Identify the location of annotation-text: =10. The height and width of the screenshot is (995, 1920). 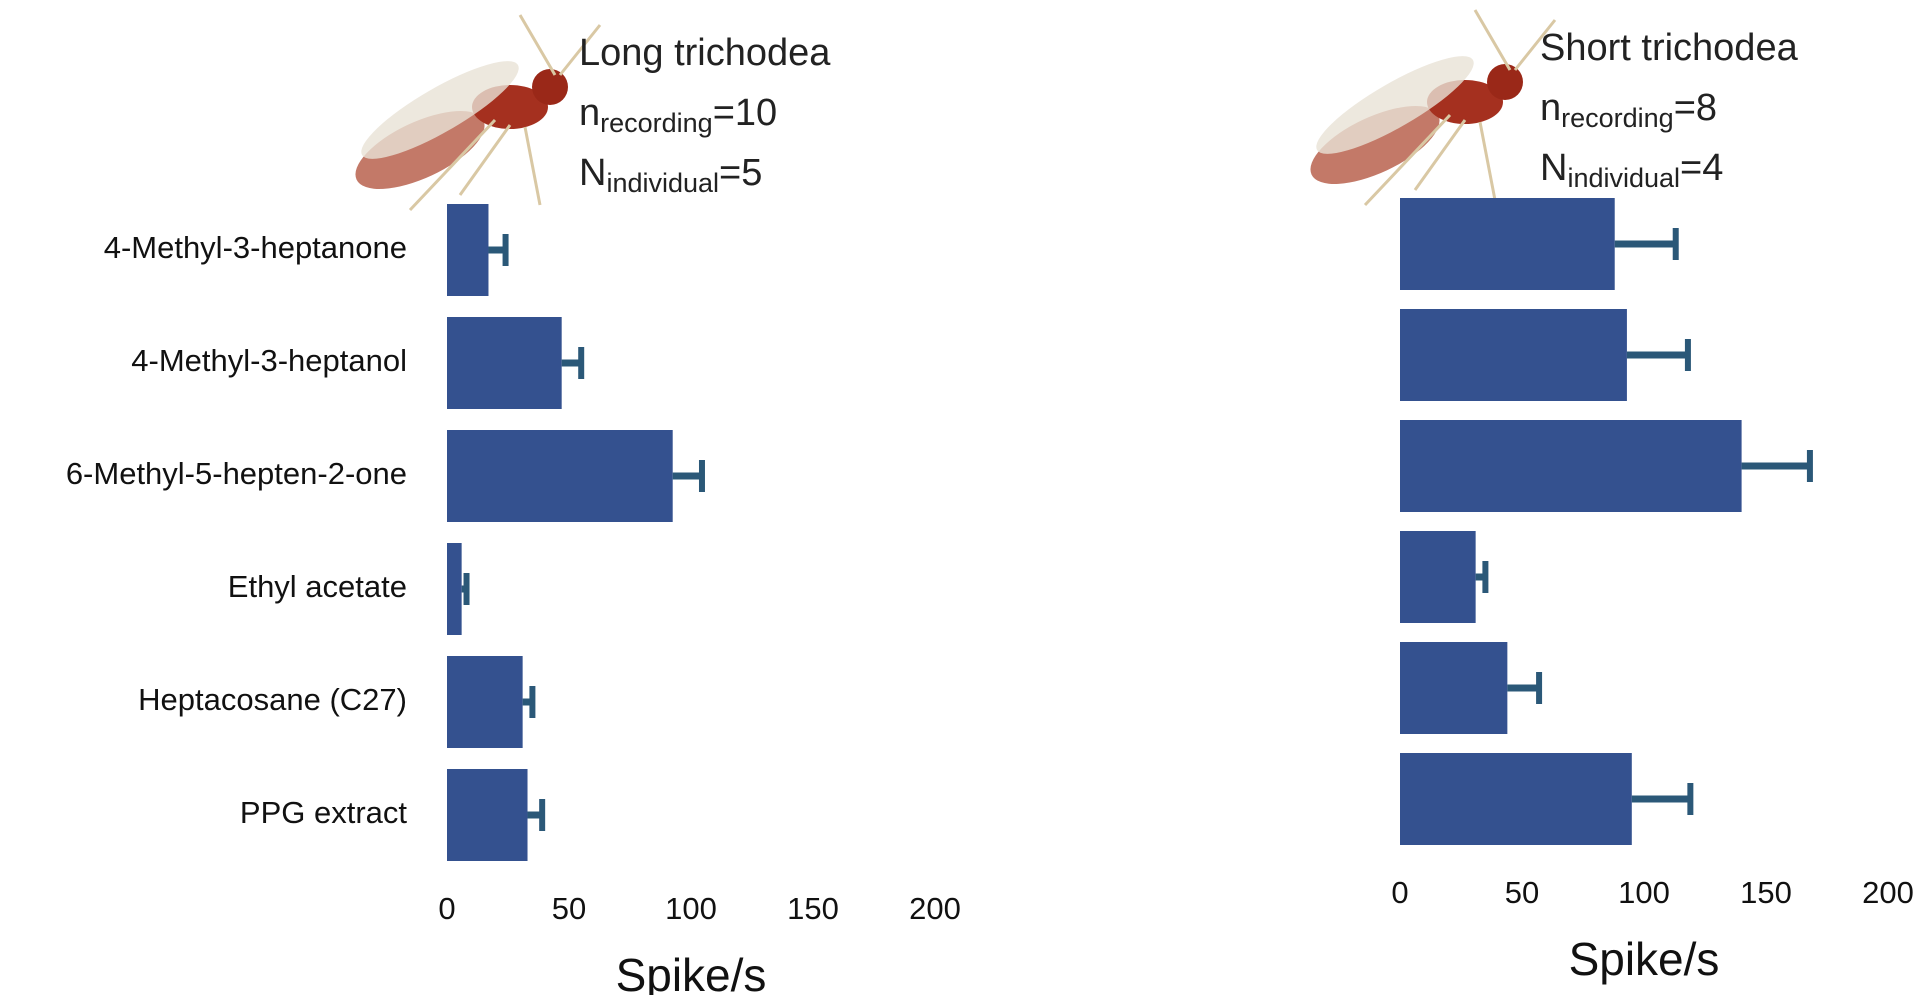
(745, 113).